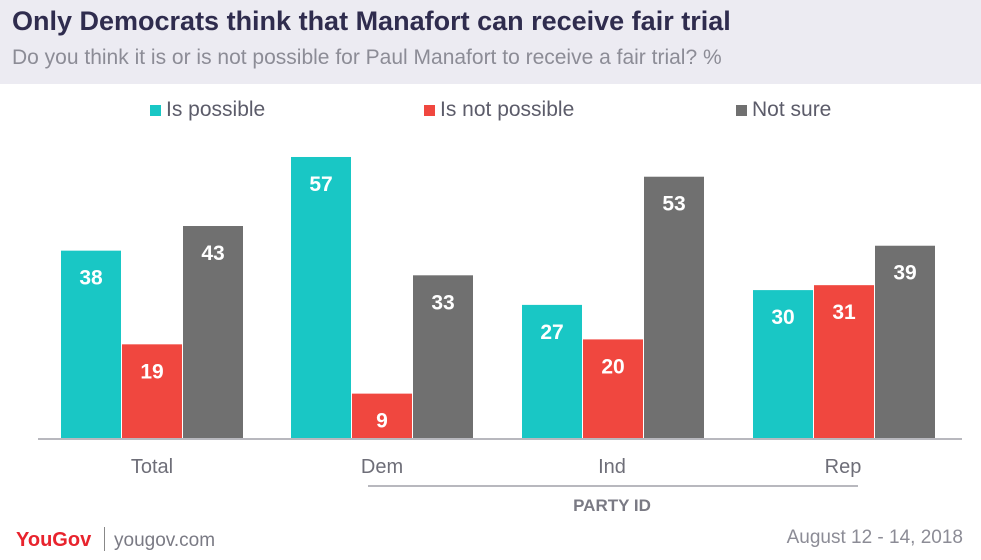 Image resolution: width=981 pixels, height=560 pixels. Describe the element at coordinates (151, 371) in the screenshot. I see `data-label: 19` at that location.